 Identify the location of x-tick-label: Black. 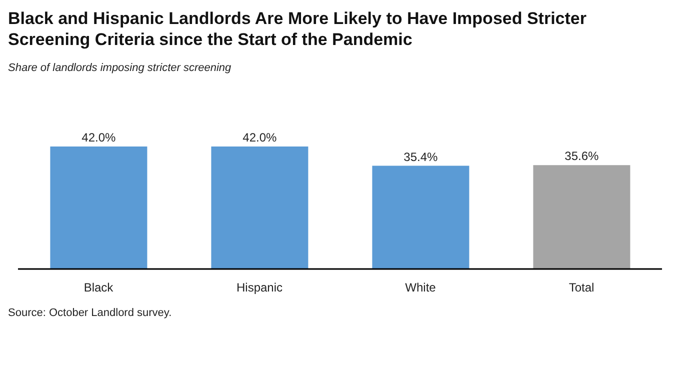
(99, 287).